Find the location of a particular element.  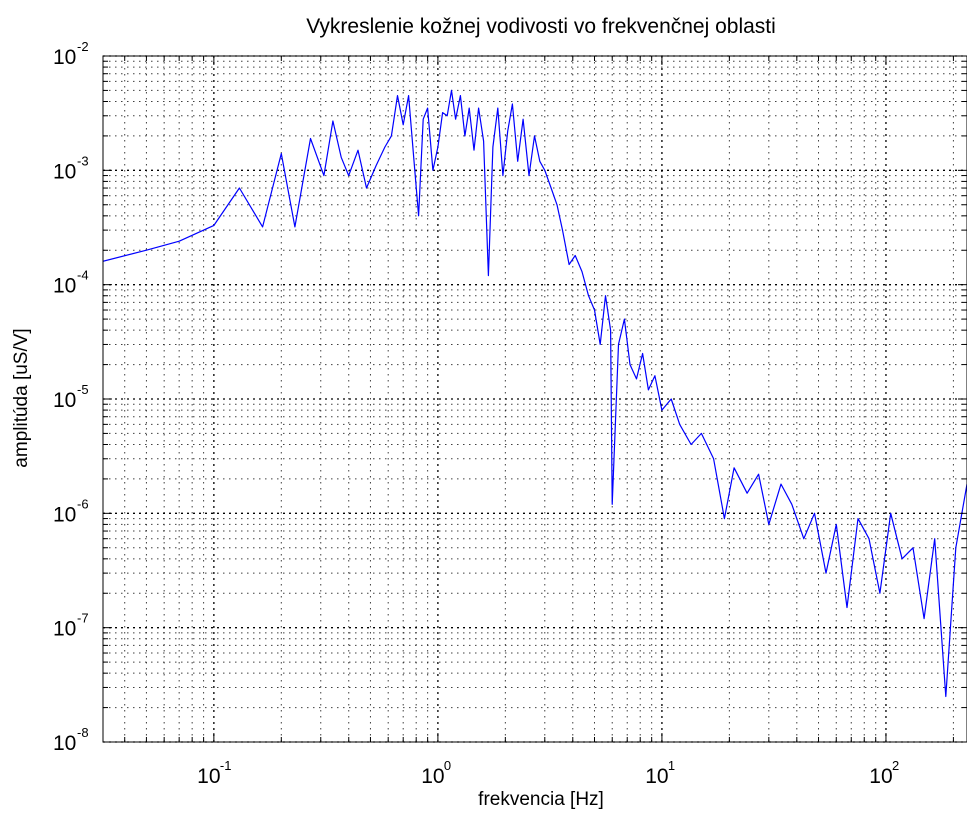

x-tick-label-exponent: -1 is located at coordinates (226, 765).